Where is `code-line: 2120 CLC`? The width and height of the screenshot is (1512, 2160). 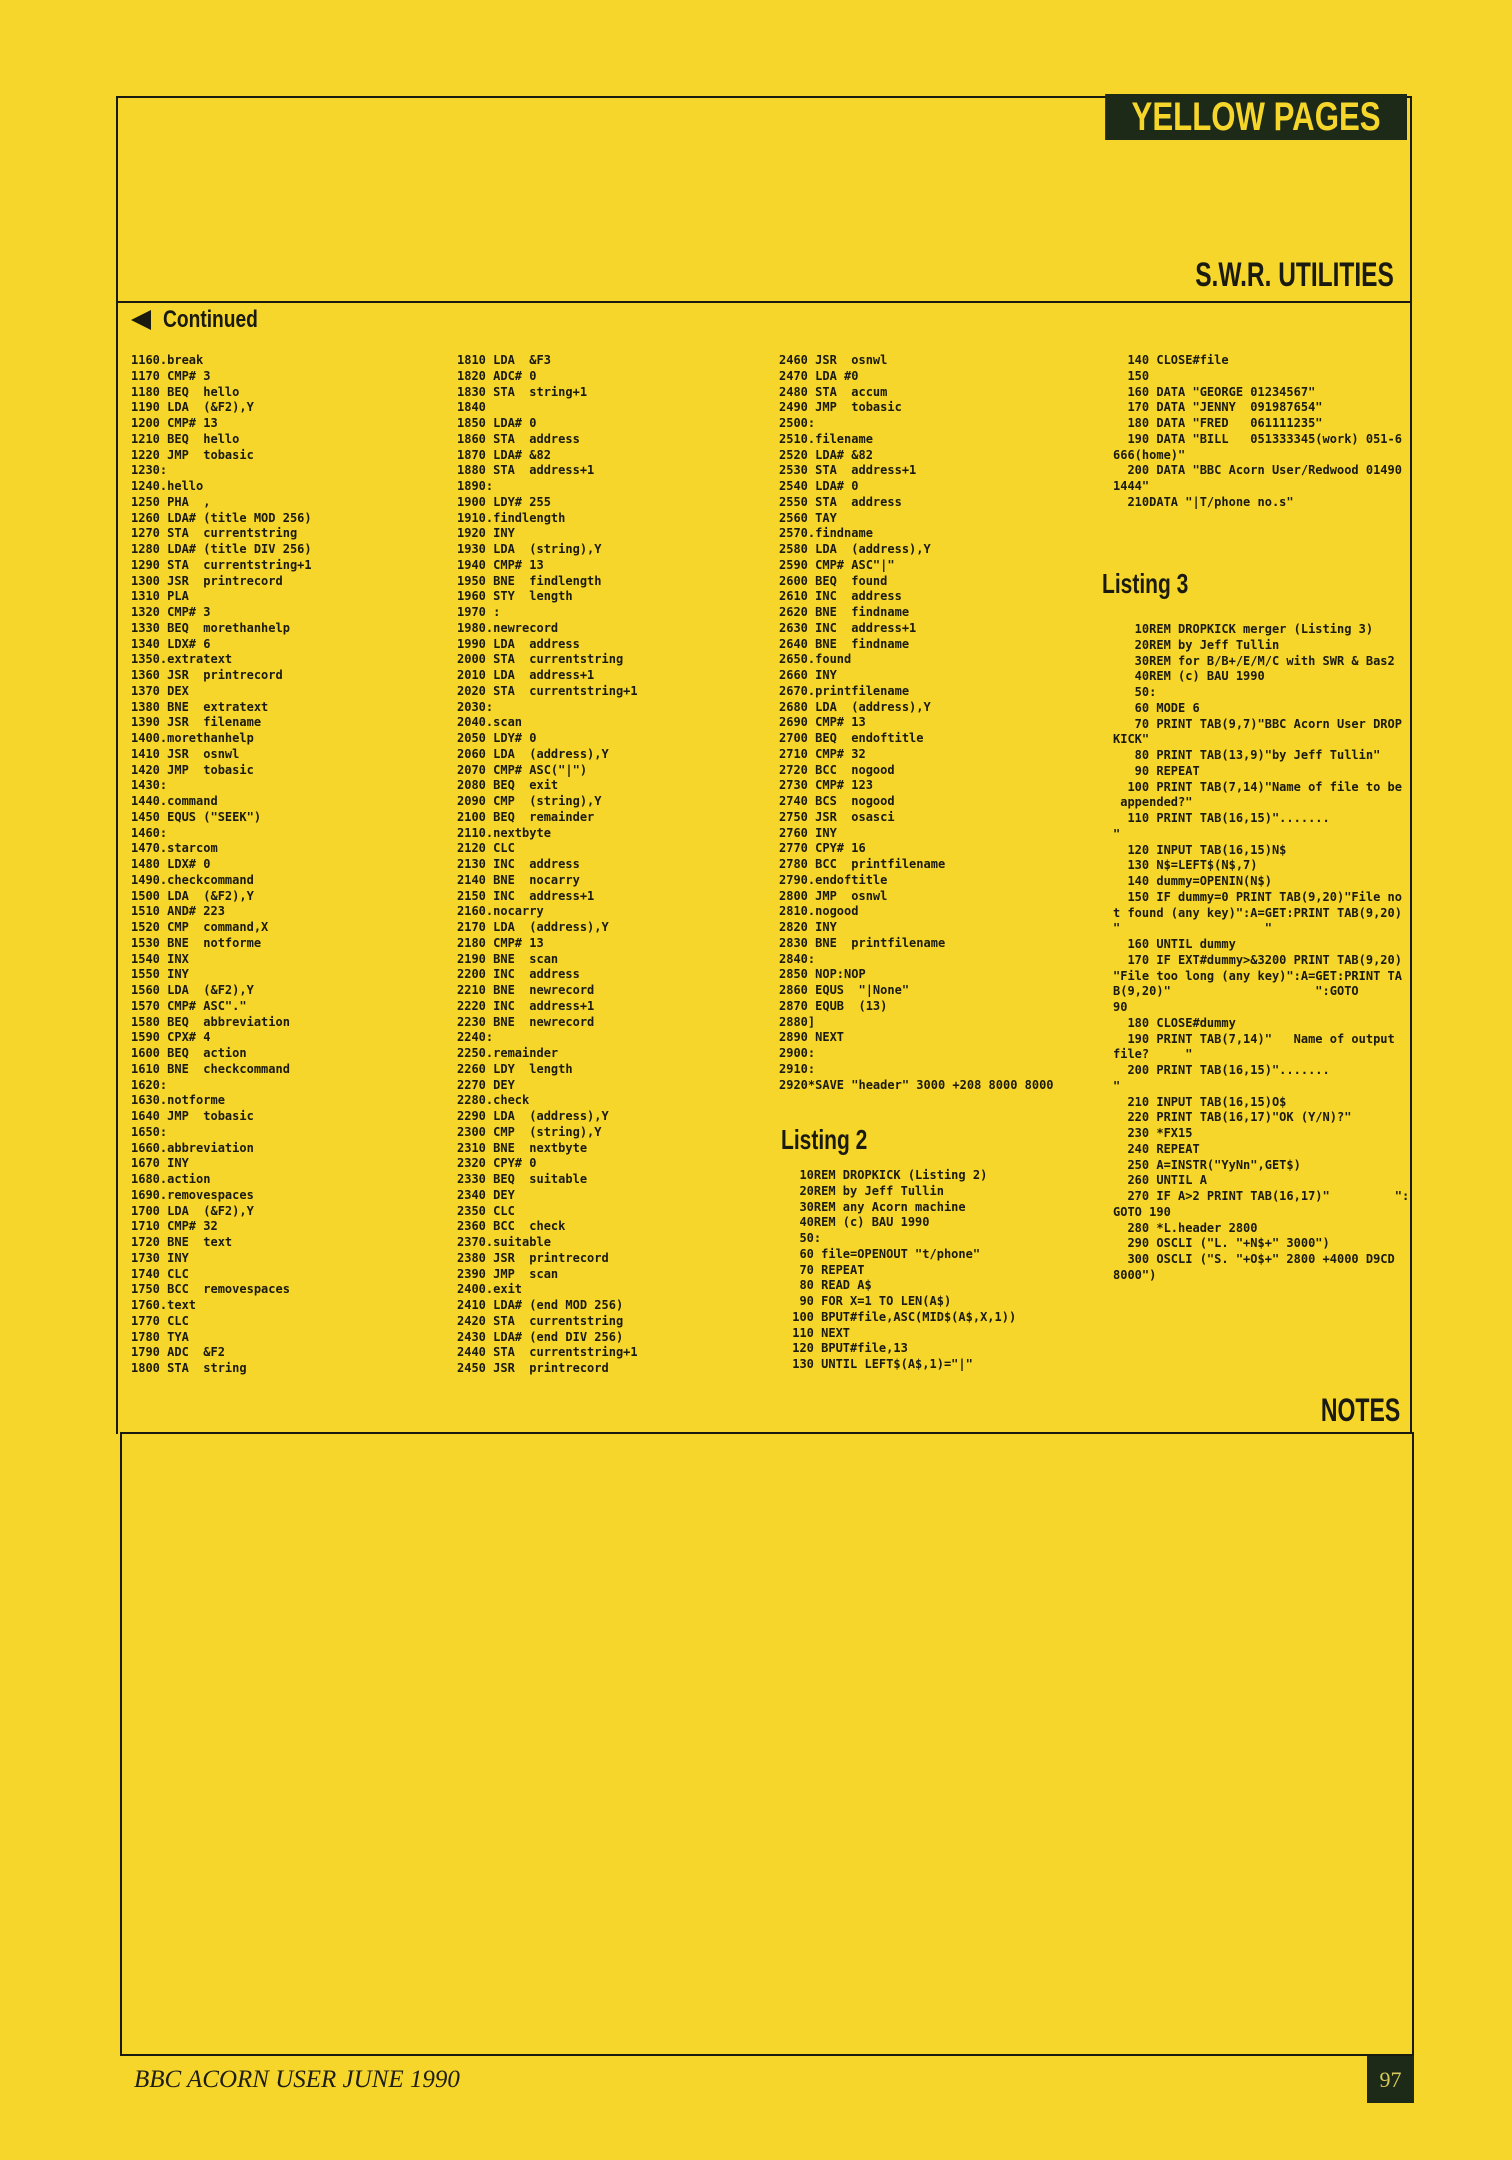
code-line: 2120 CLC is located at coordinates (486, 848).